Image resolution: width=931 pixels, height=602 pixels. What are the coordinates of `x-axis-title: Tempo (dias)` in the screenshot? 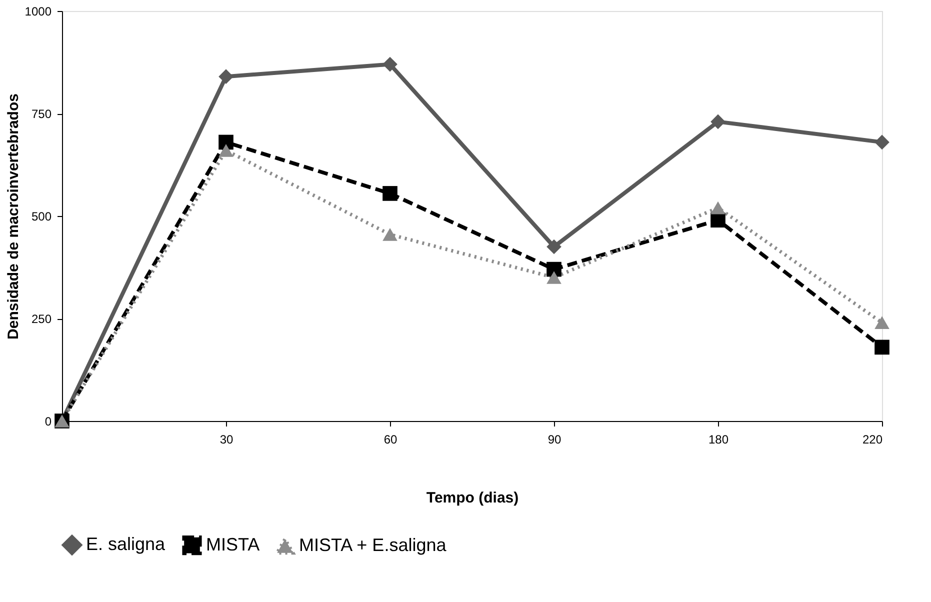 It's located at (472, 498).